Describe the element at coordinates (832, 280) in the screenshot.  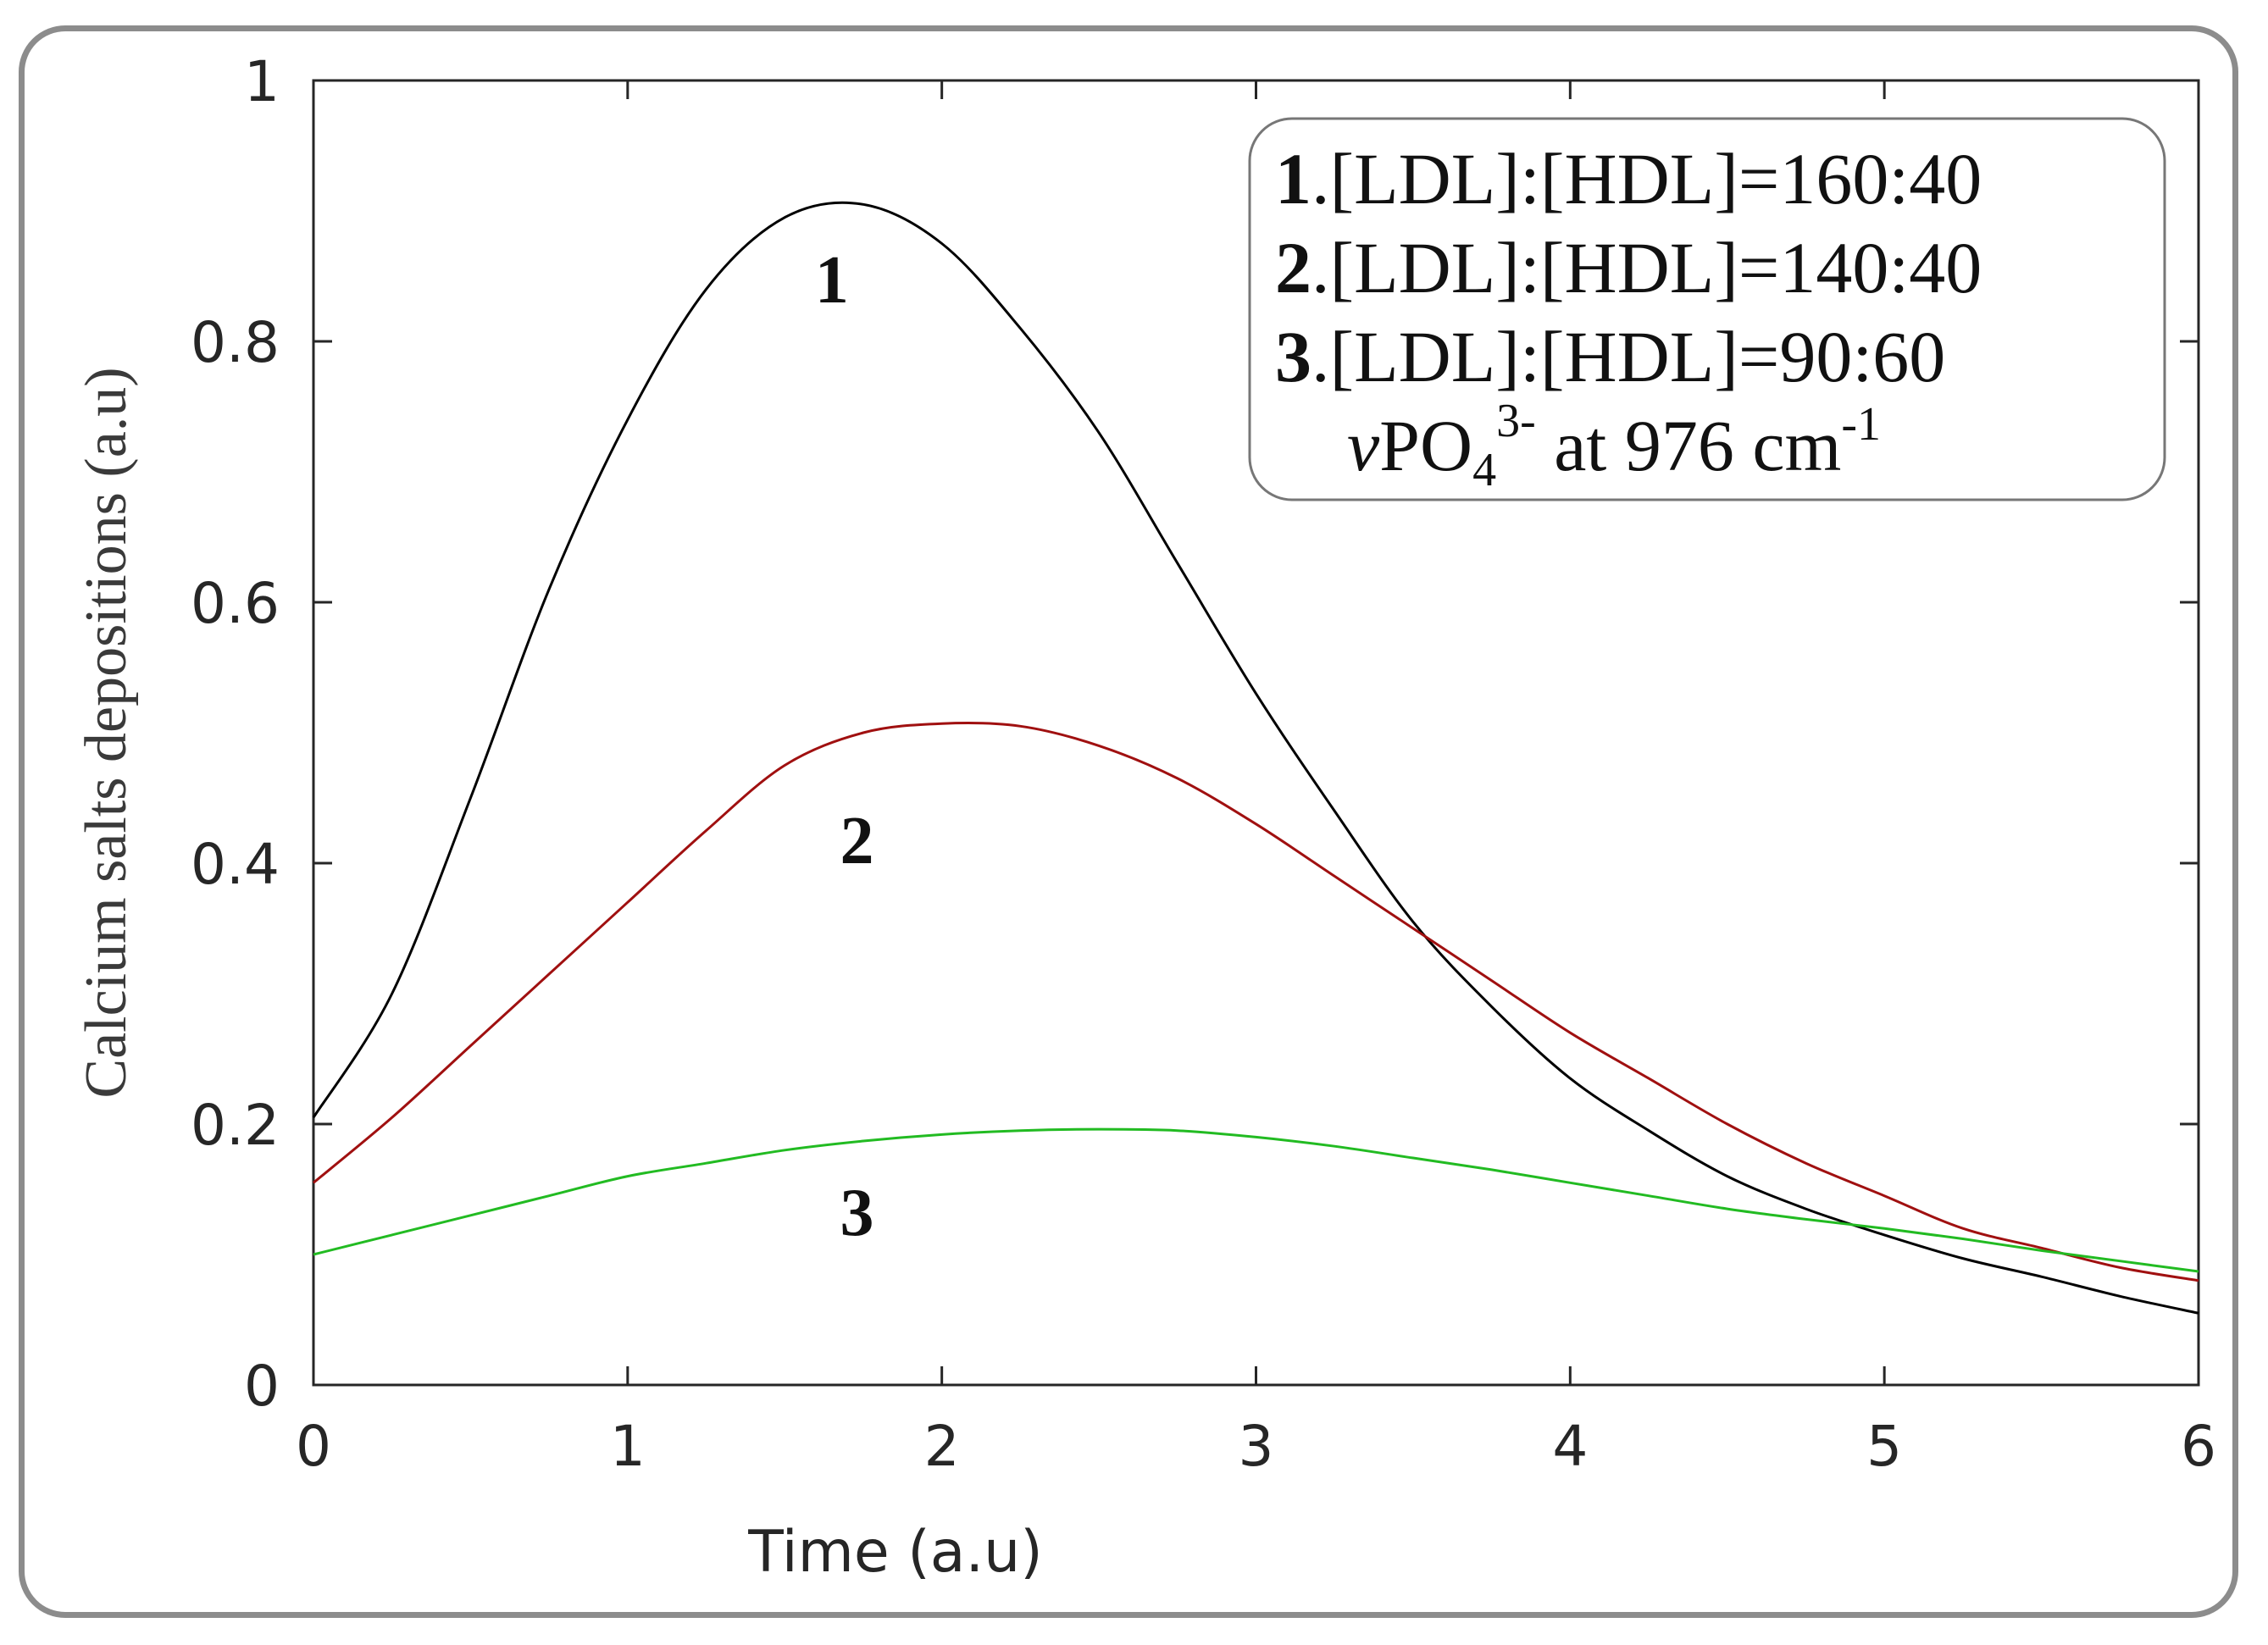
I see `curve-label-1: 1` at that location.